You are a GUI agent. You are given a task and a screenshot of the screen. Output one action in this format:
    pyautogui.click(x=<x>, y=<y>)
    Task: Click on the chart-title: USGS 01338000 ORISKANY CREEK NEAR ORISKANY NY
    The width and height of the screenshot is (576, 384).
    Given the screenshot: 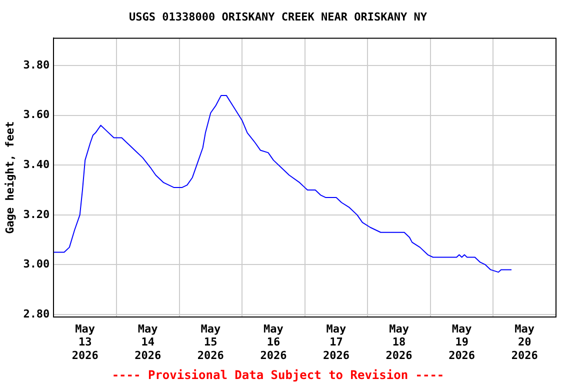 What is the action you would take?
    pyautogui.click(x=278, y=17)
    